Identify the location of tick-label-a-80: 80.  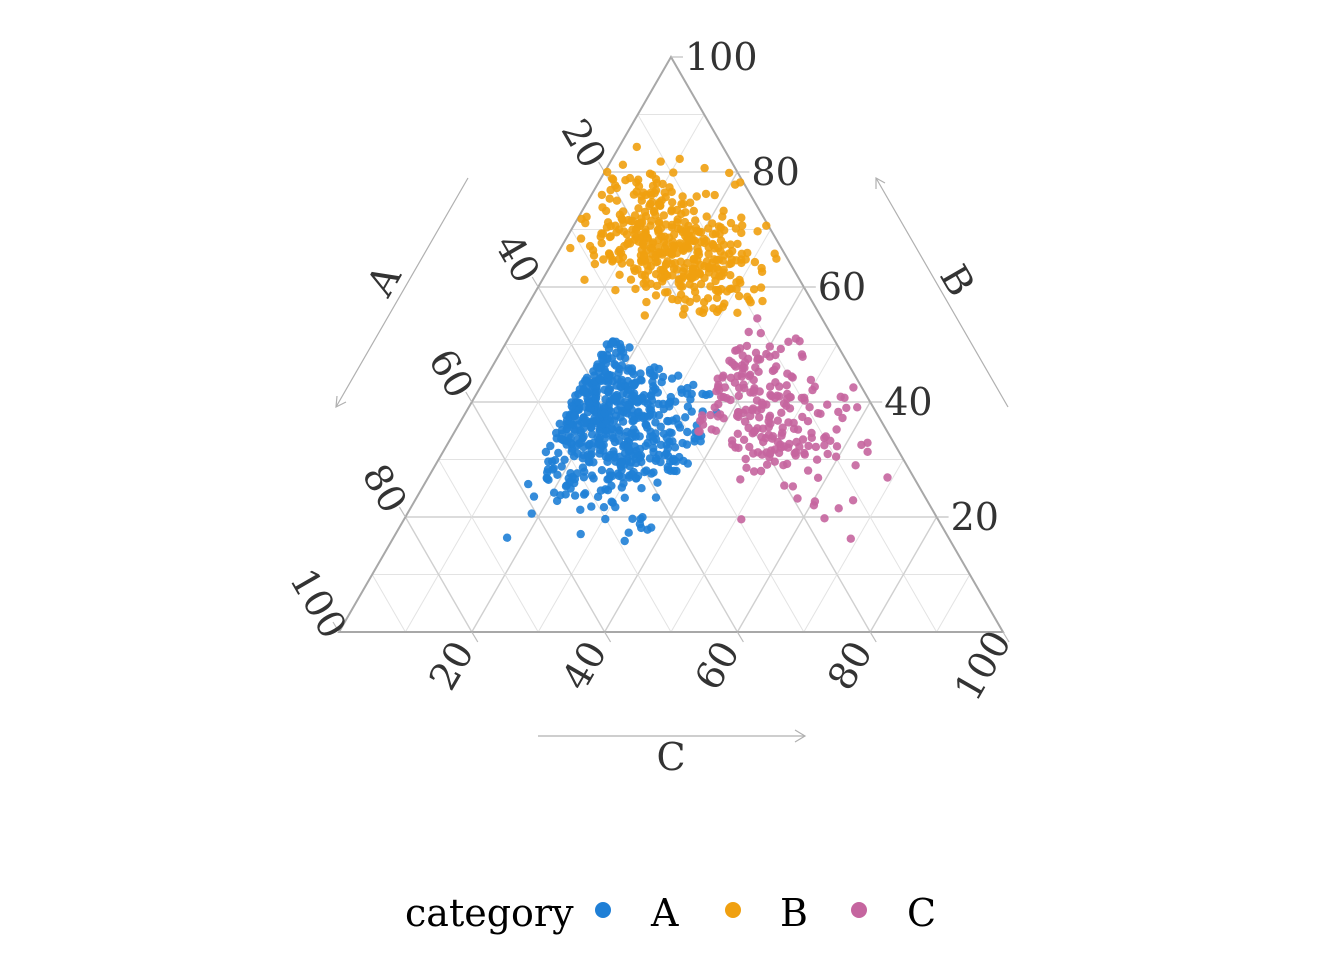
(385, 489).